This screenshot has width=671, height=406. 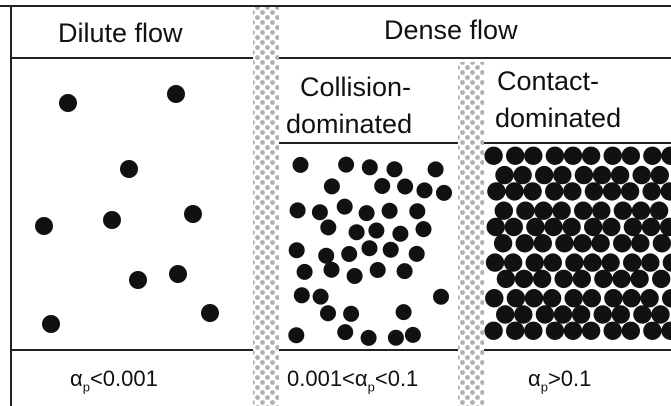 I want to click on contact-title-line2: dominated, so click(x=558, y=118).